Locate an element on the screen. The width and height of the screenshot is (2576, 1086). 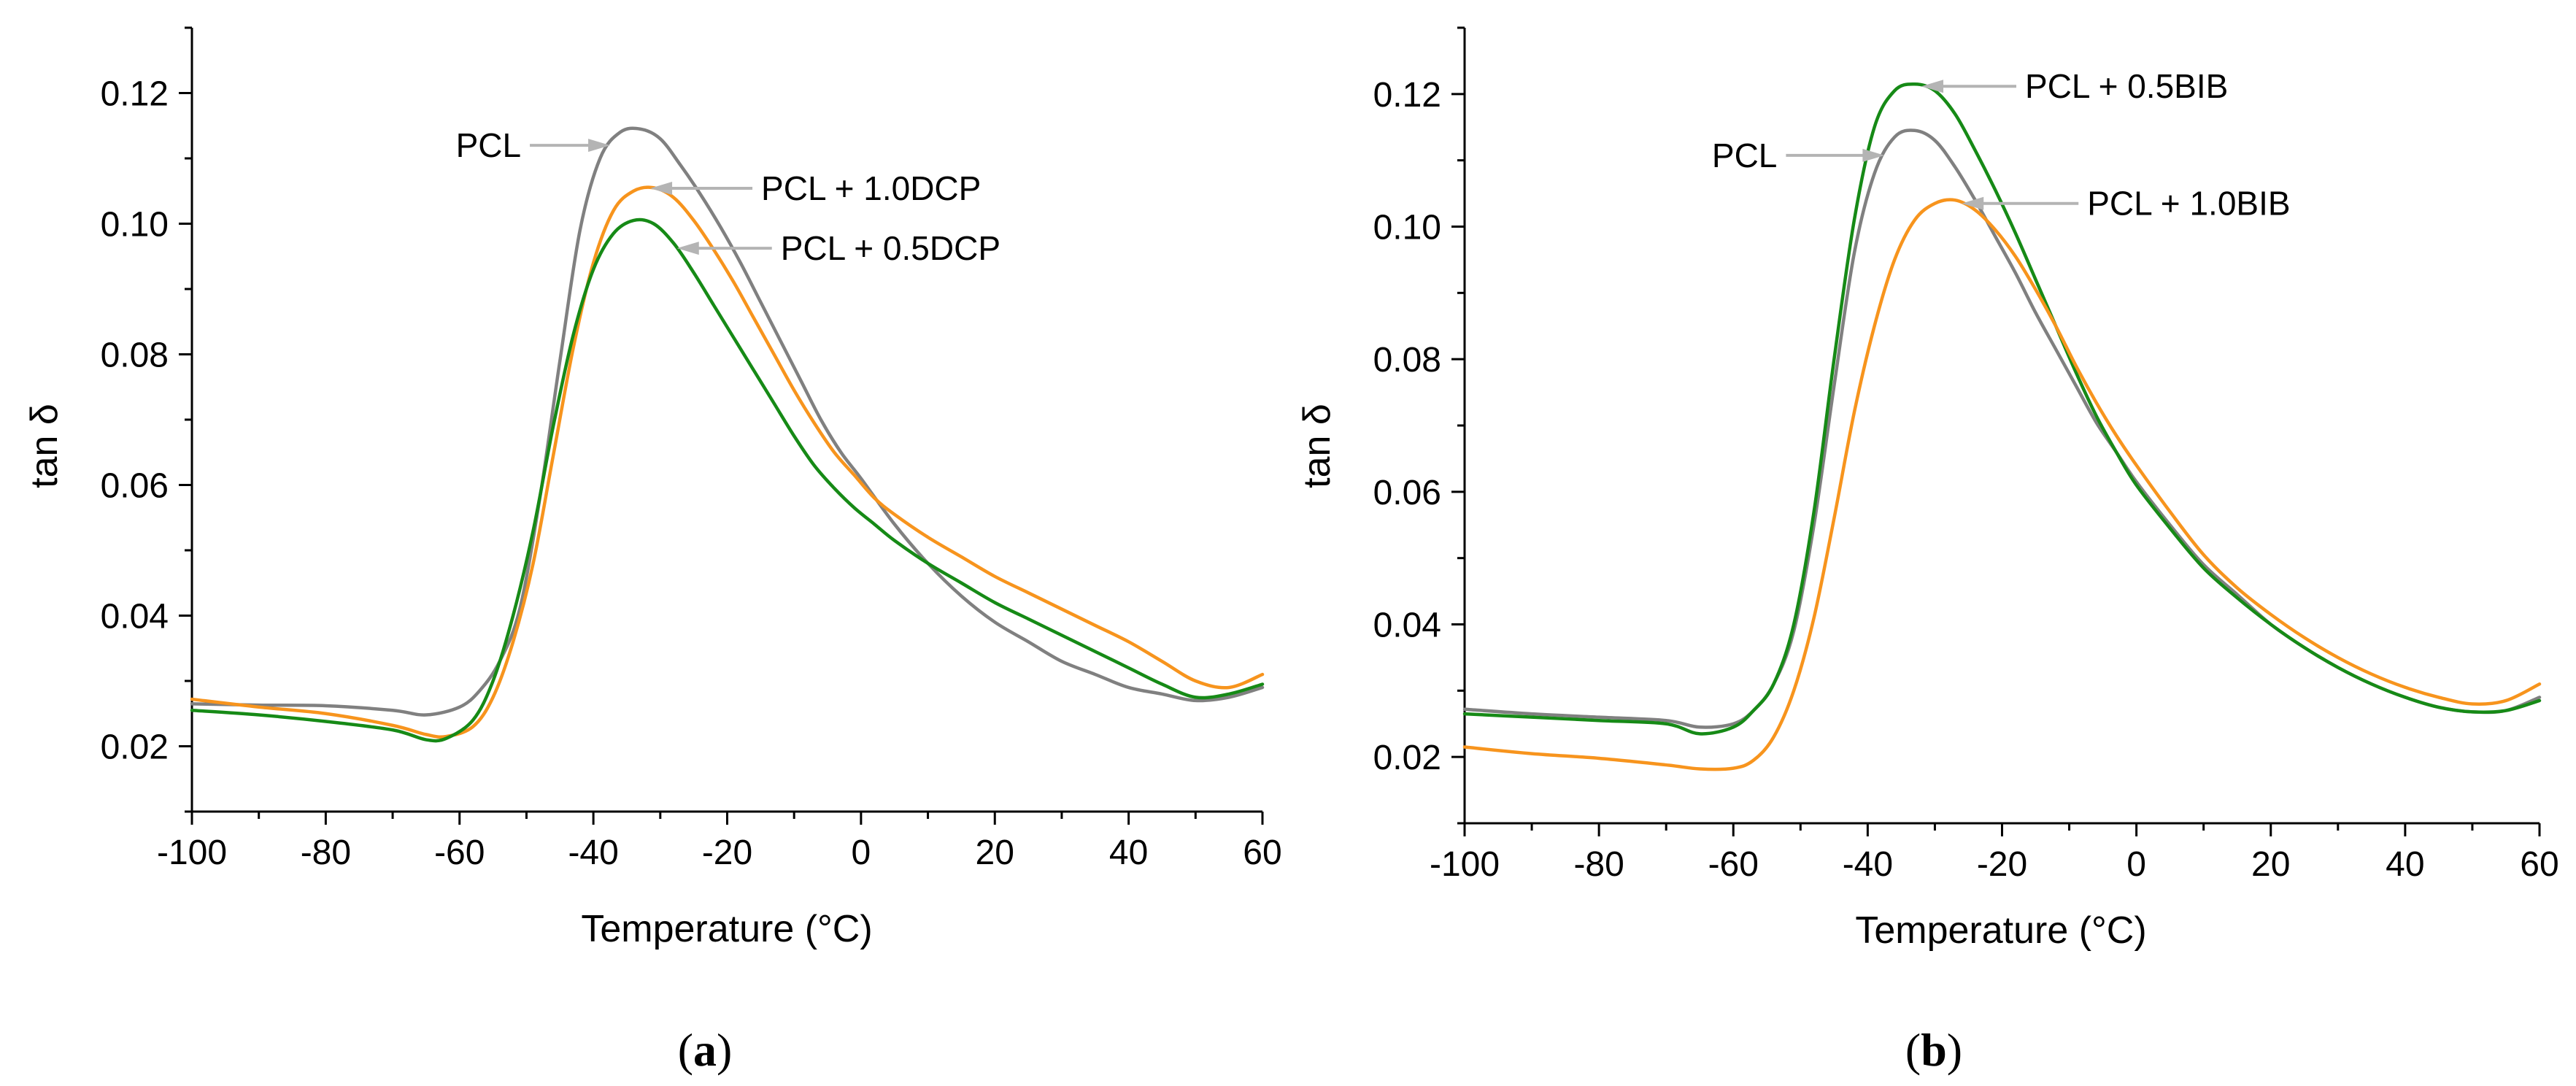
panel-label-letter: b is located at coordinates (1934, 1050).